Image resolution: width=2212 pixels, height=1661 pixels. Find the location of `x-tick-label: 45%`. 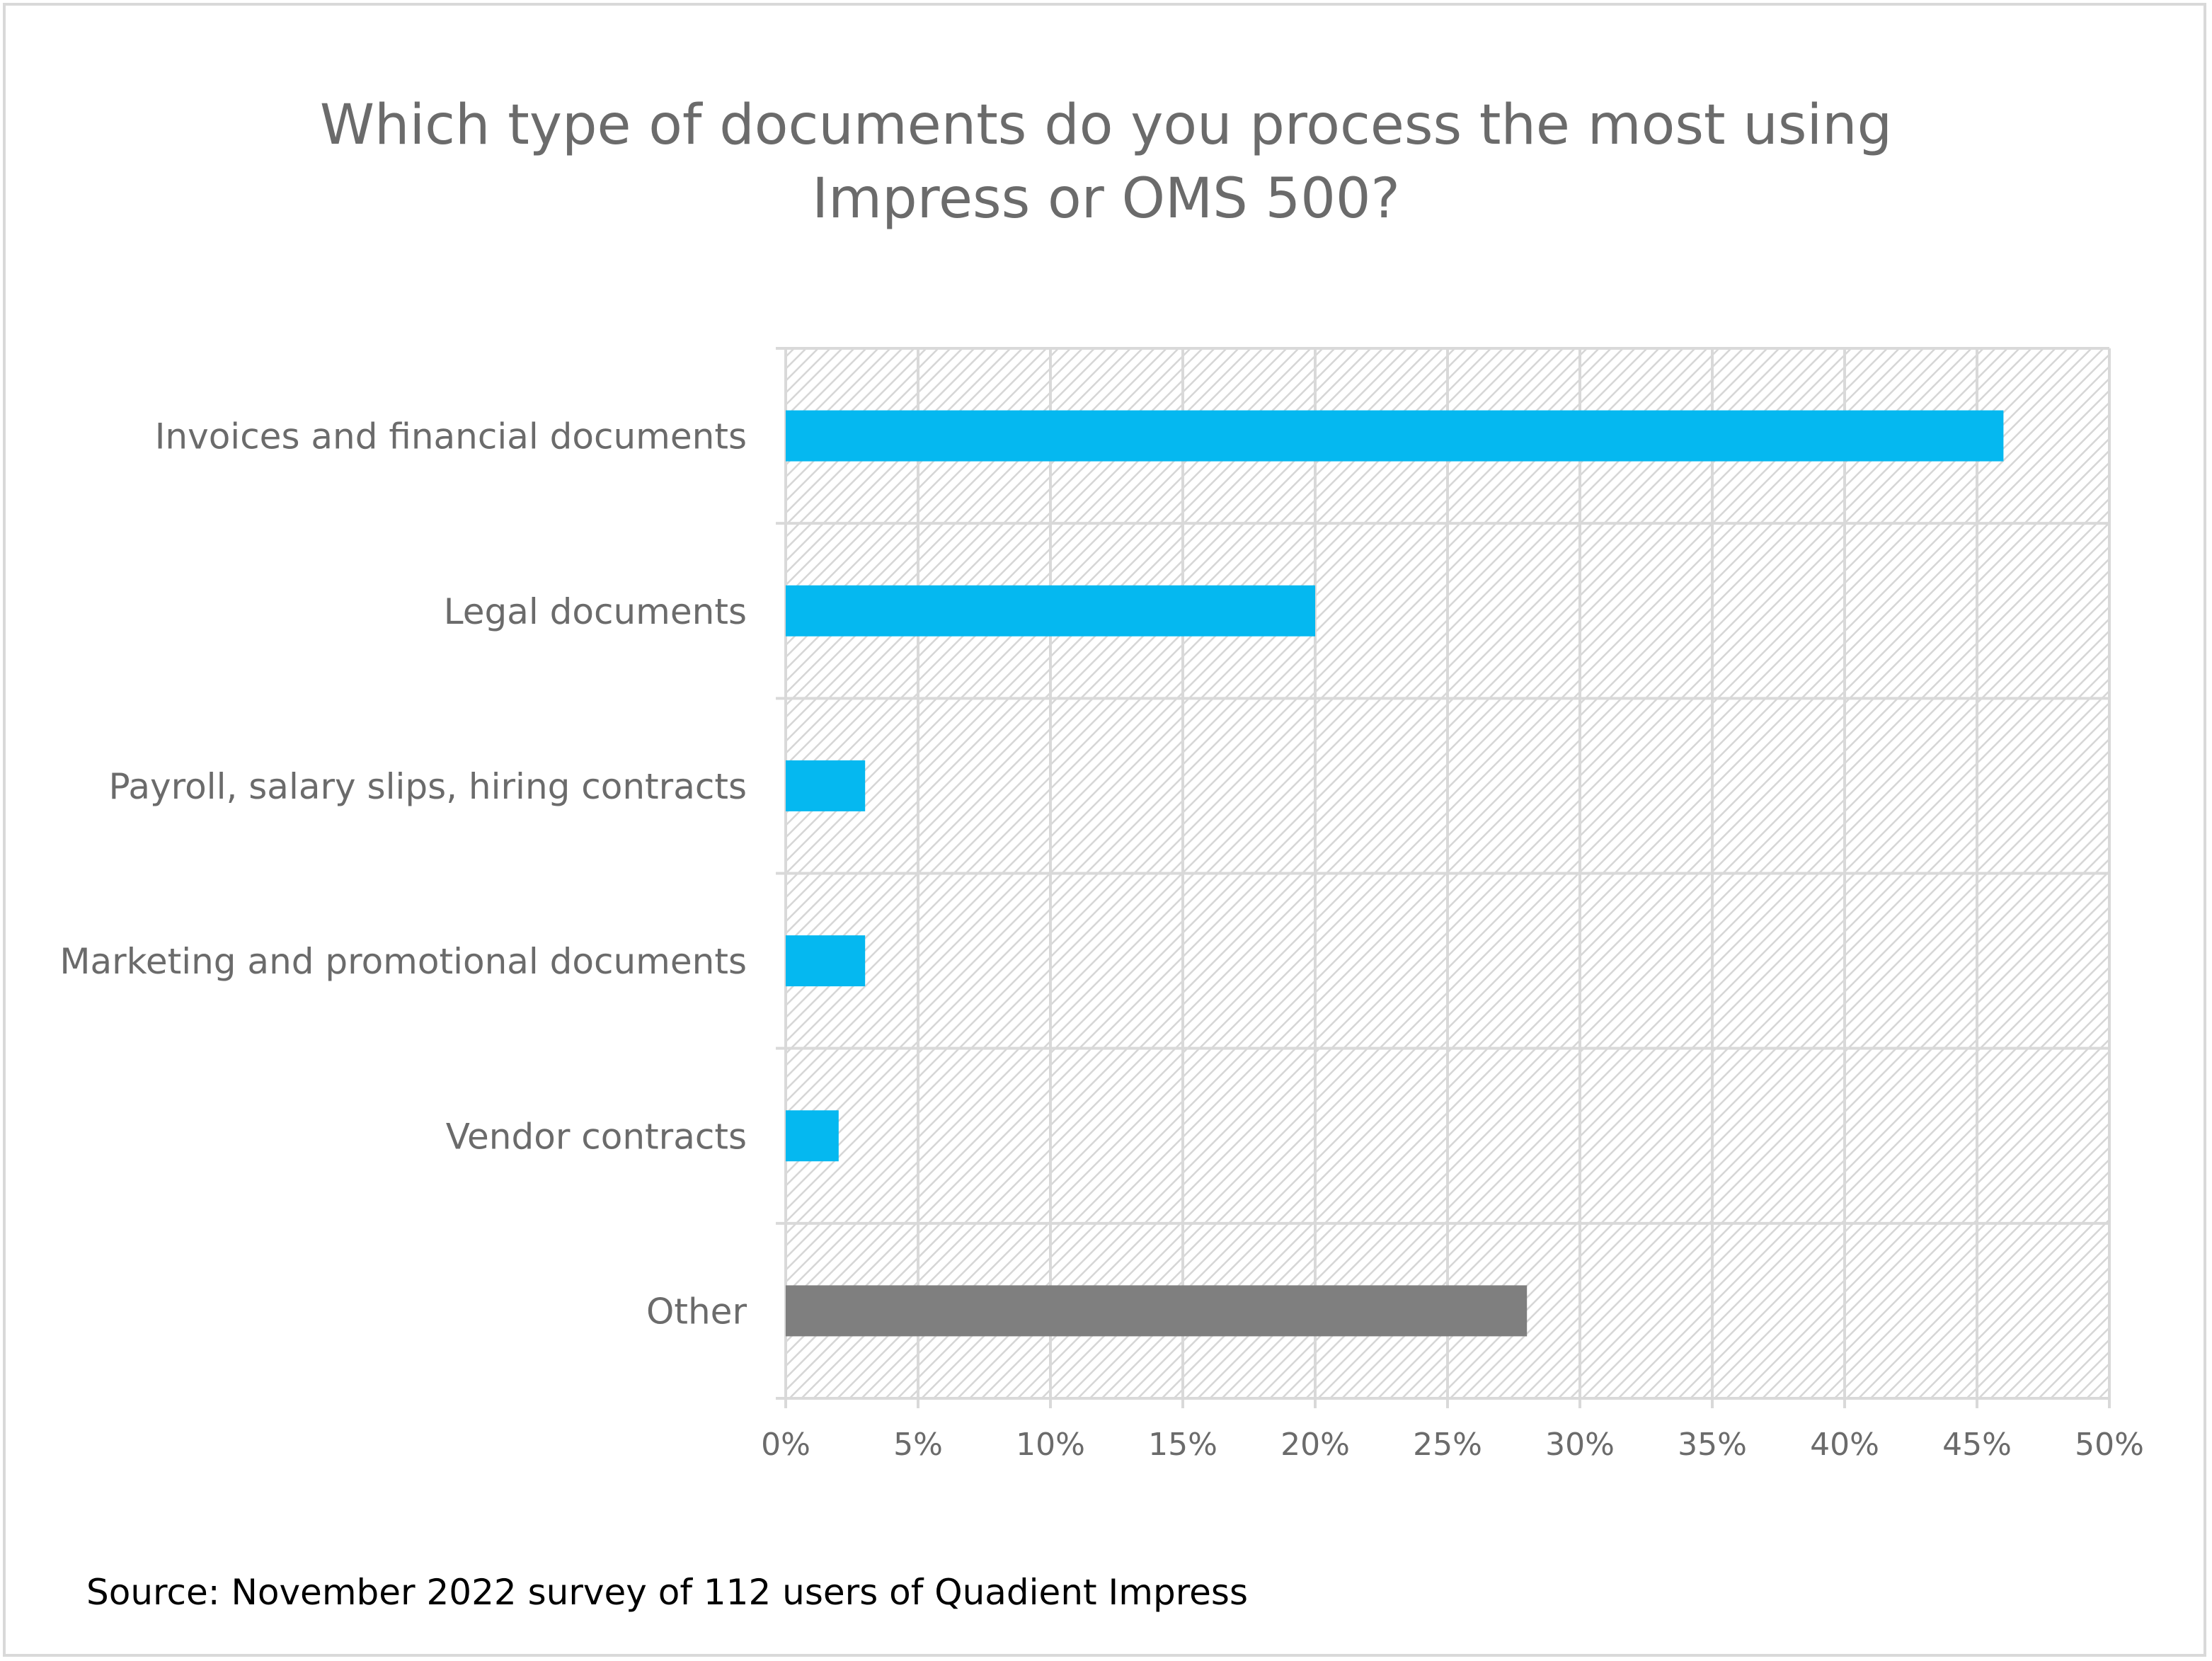

x-tick-label: 45% is located at coordinates (1977, 1445).